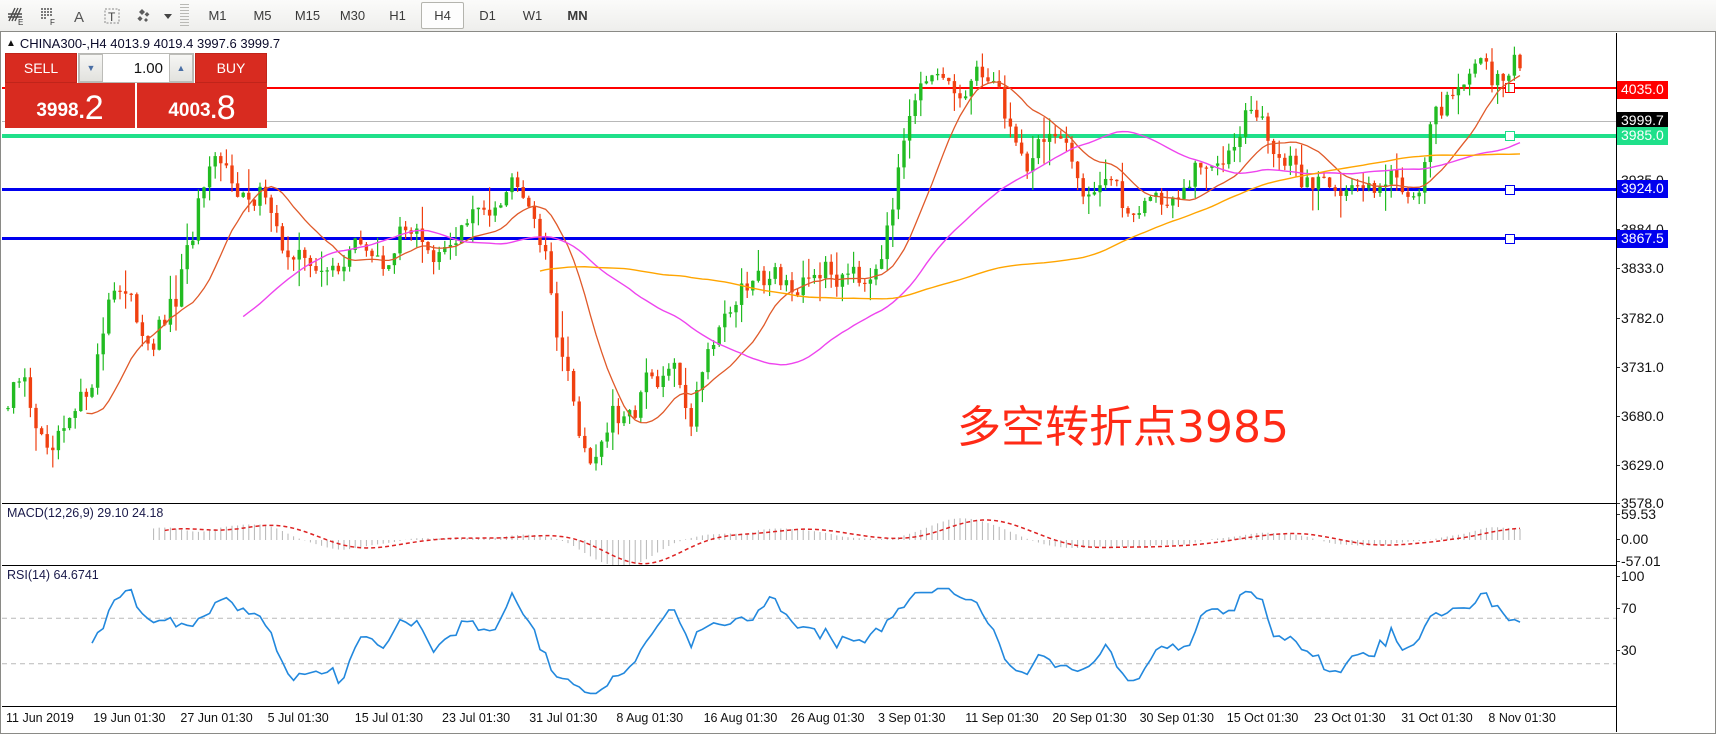 The image size is (1716, 734). What do you see at coordinates (1640, 268) in the screenshot?
I see `price-tick-2: 3833.0` at bounding box center [1640, 268].